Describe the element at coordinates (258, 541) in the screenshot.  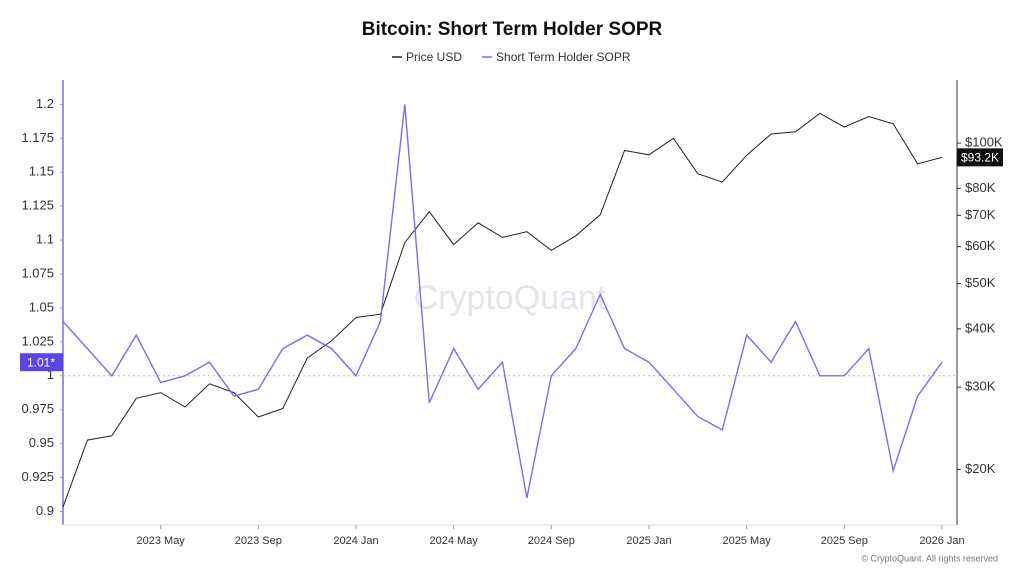
I see `x-tick-label: 2023 Sep` at that location.